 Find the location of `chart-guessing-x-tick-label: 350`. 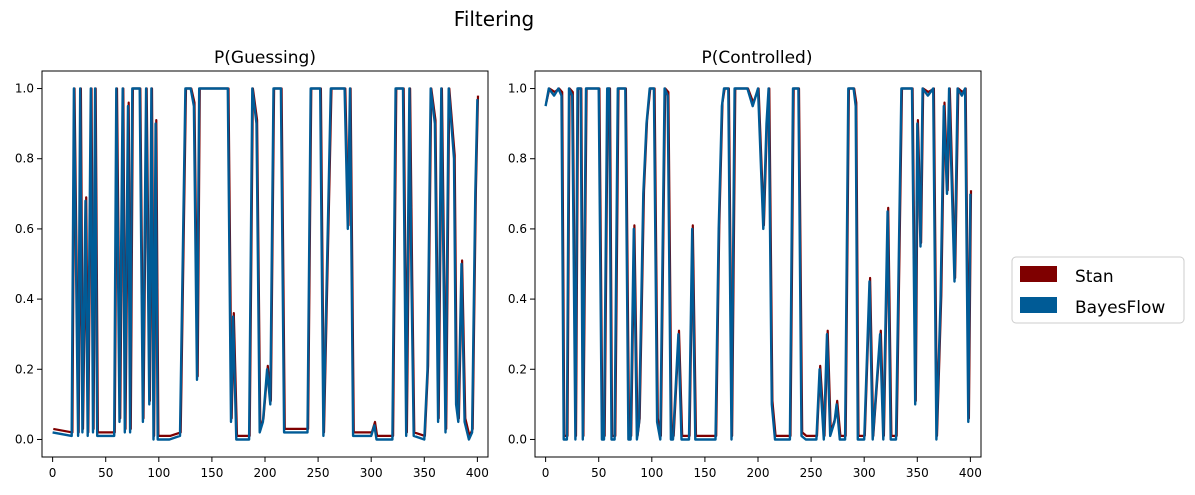

chart-guessing-x-tick-label: 350 is located at coordinates (424, 473).